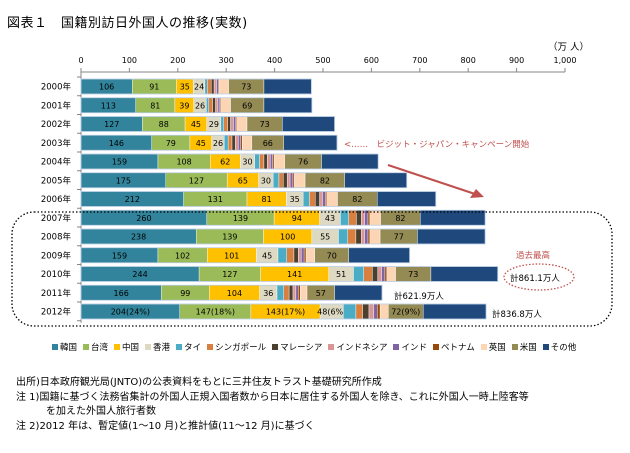  What do you see at coordinates (516, 60) in the screenshot?
I see `x-tick-label: 900` at bounding box center [516, 60].